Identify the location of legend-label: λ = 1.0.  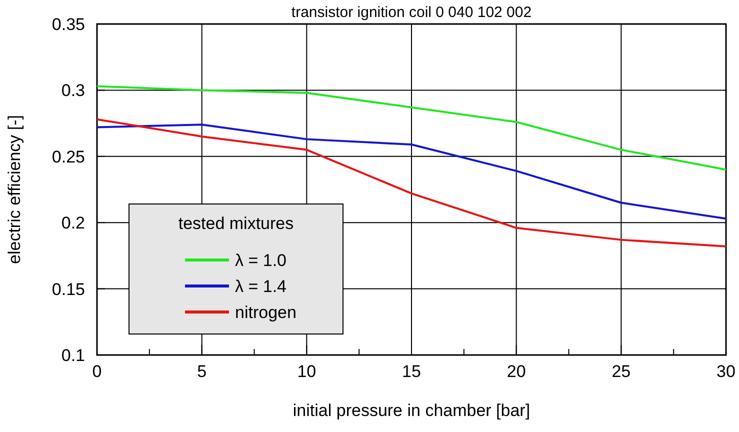
(261, 260).